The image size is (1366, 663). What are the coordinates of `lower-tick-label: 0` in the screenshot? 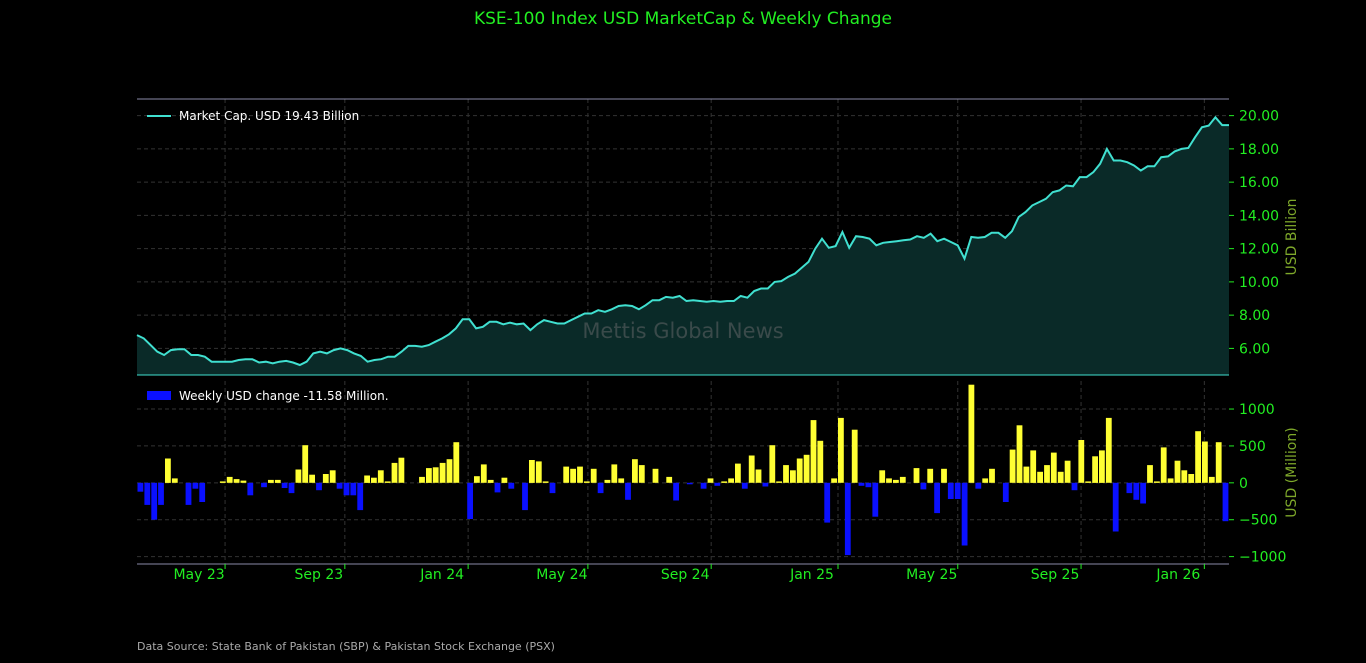 It's located at (1243, 484).